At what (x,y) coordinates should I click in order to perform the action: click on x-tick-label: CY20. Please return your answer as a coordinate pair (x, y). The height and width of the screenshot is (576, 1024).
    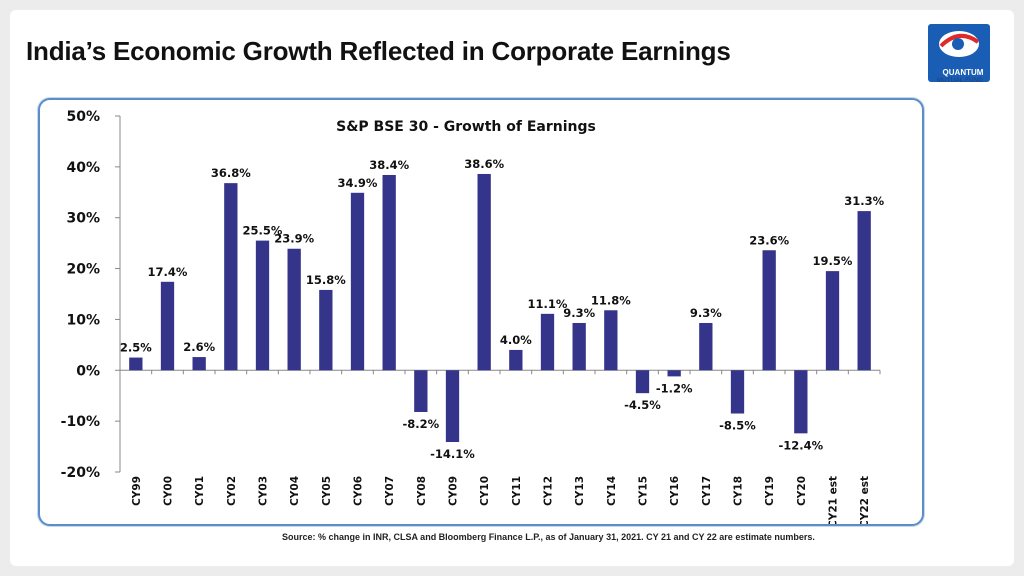
    Looking at the image, I should click on (802, 491).